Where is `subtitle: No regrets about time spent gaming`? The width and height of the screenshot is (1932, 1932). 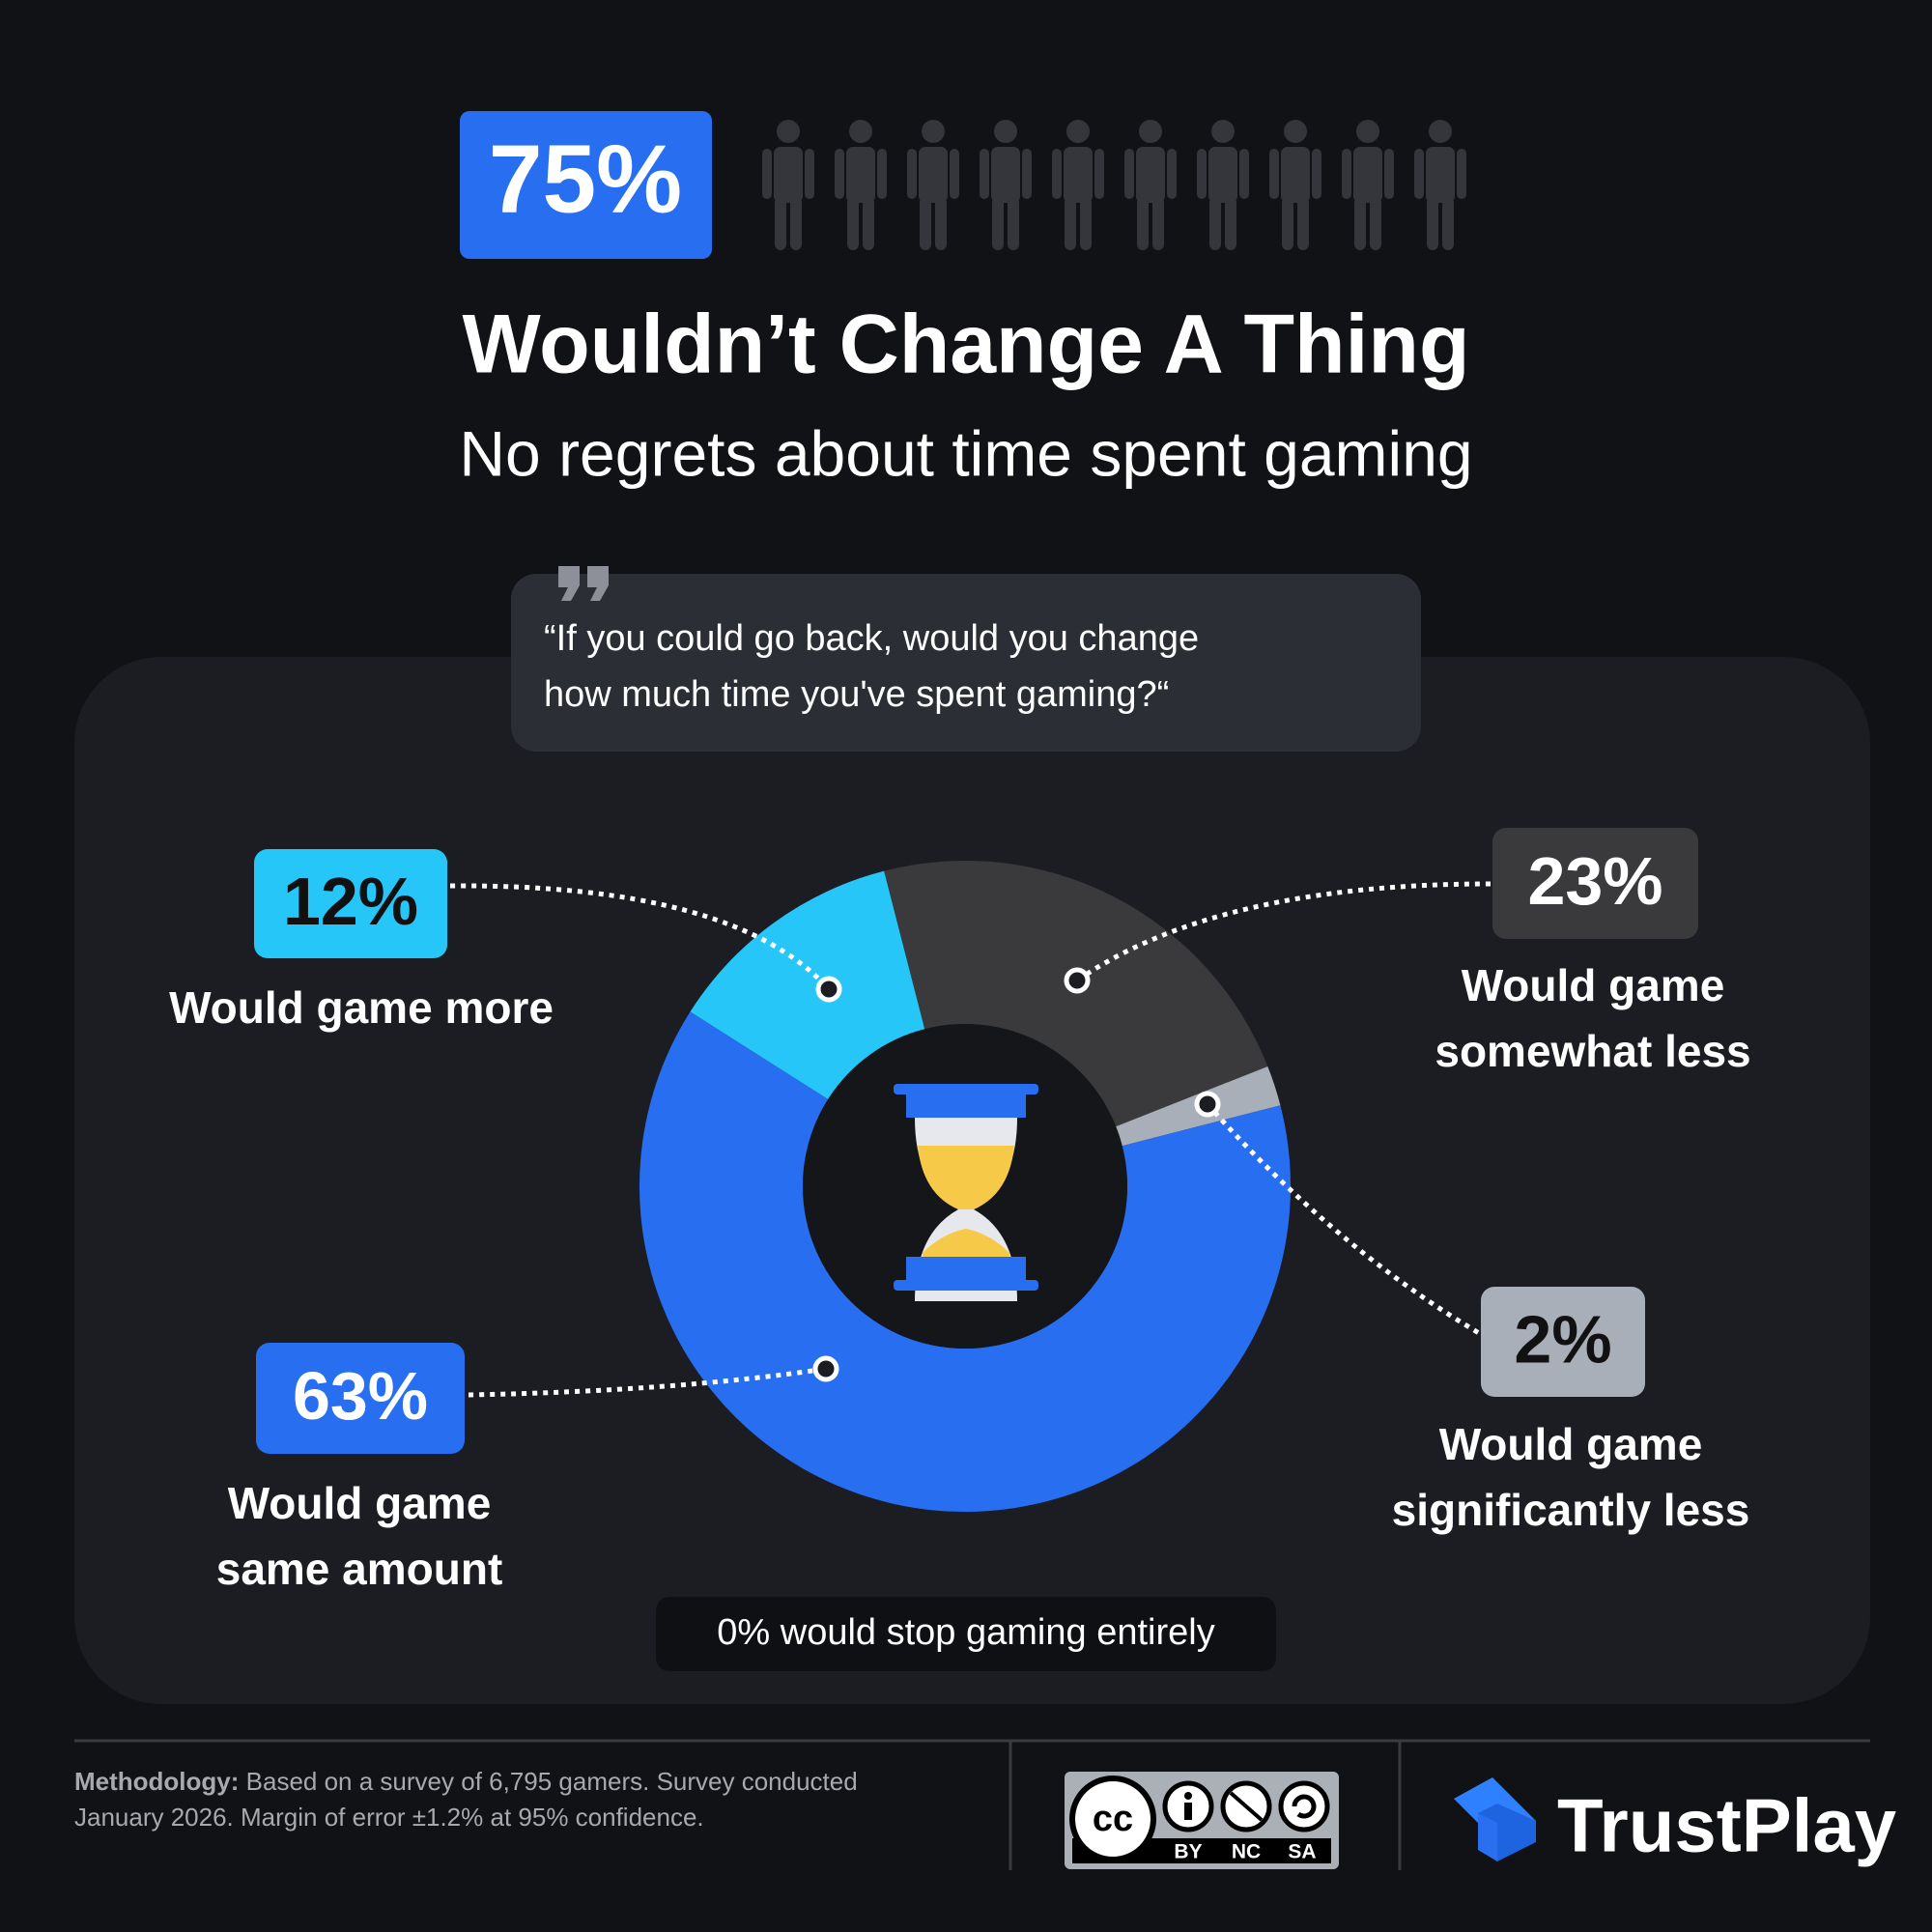 subtitle: No regrets about time spent gaming is located at coordinates (965, 453).